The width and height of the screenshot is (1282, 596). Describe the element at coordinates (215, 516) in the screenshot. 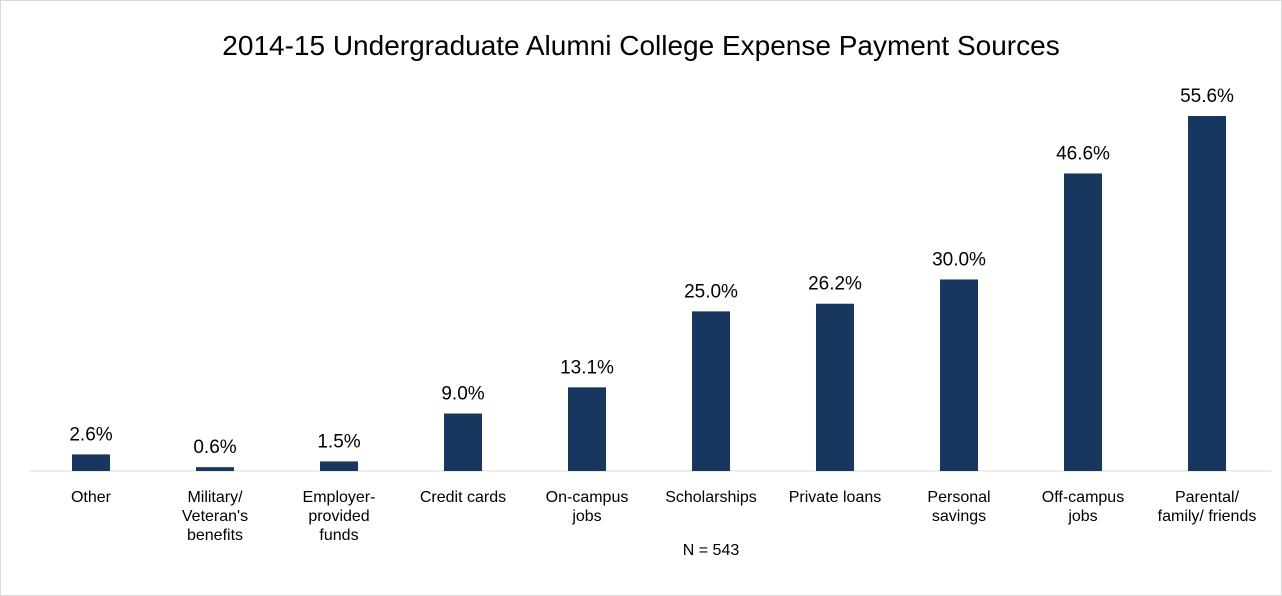

I see `x-tick-label: Military/ Veteran's benefits` at that location.